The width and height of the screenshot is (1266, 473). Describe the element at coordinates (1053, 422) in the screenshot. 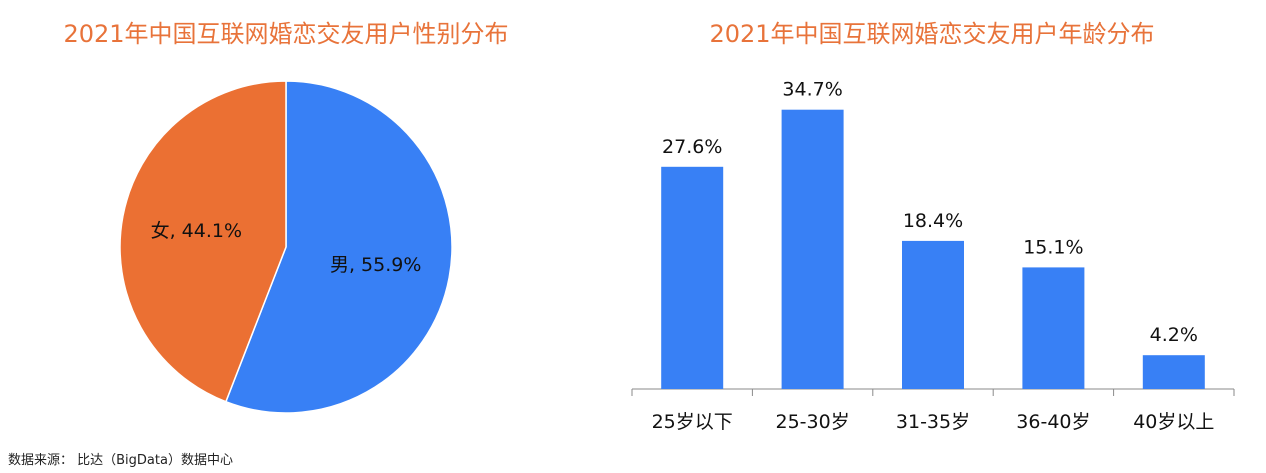

I see `x-tick-label-3: 36-40岁` at that location.